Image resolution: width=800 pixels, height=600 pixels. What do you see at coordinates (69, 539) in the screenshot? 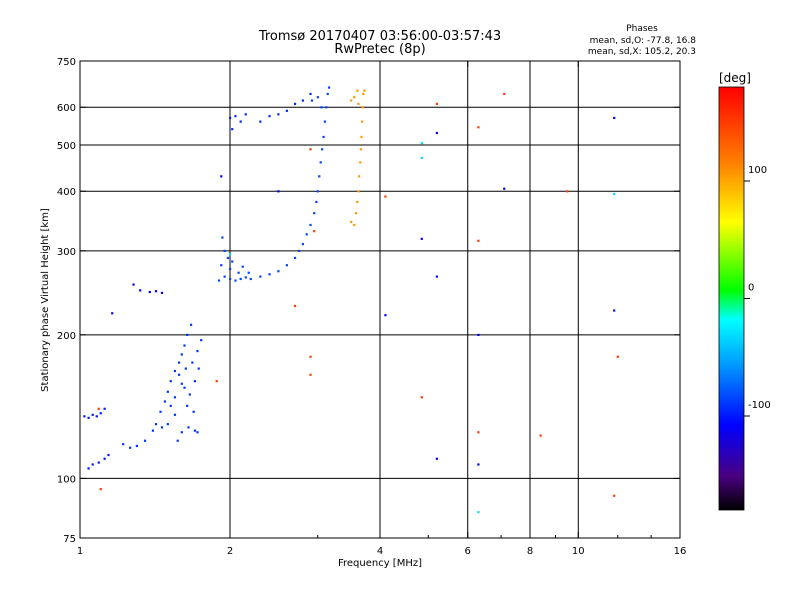
I see `y-tick-label: 75` at bounding box center [69, 539].